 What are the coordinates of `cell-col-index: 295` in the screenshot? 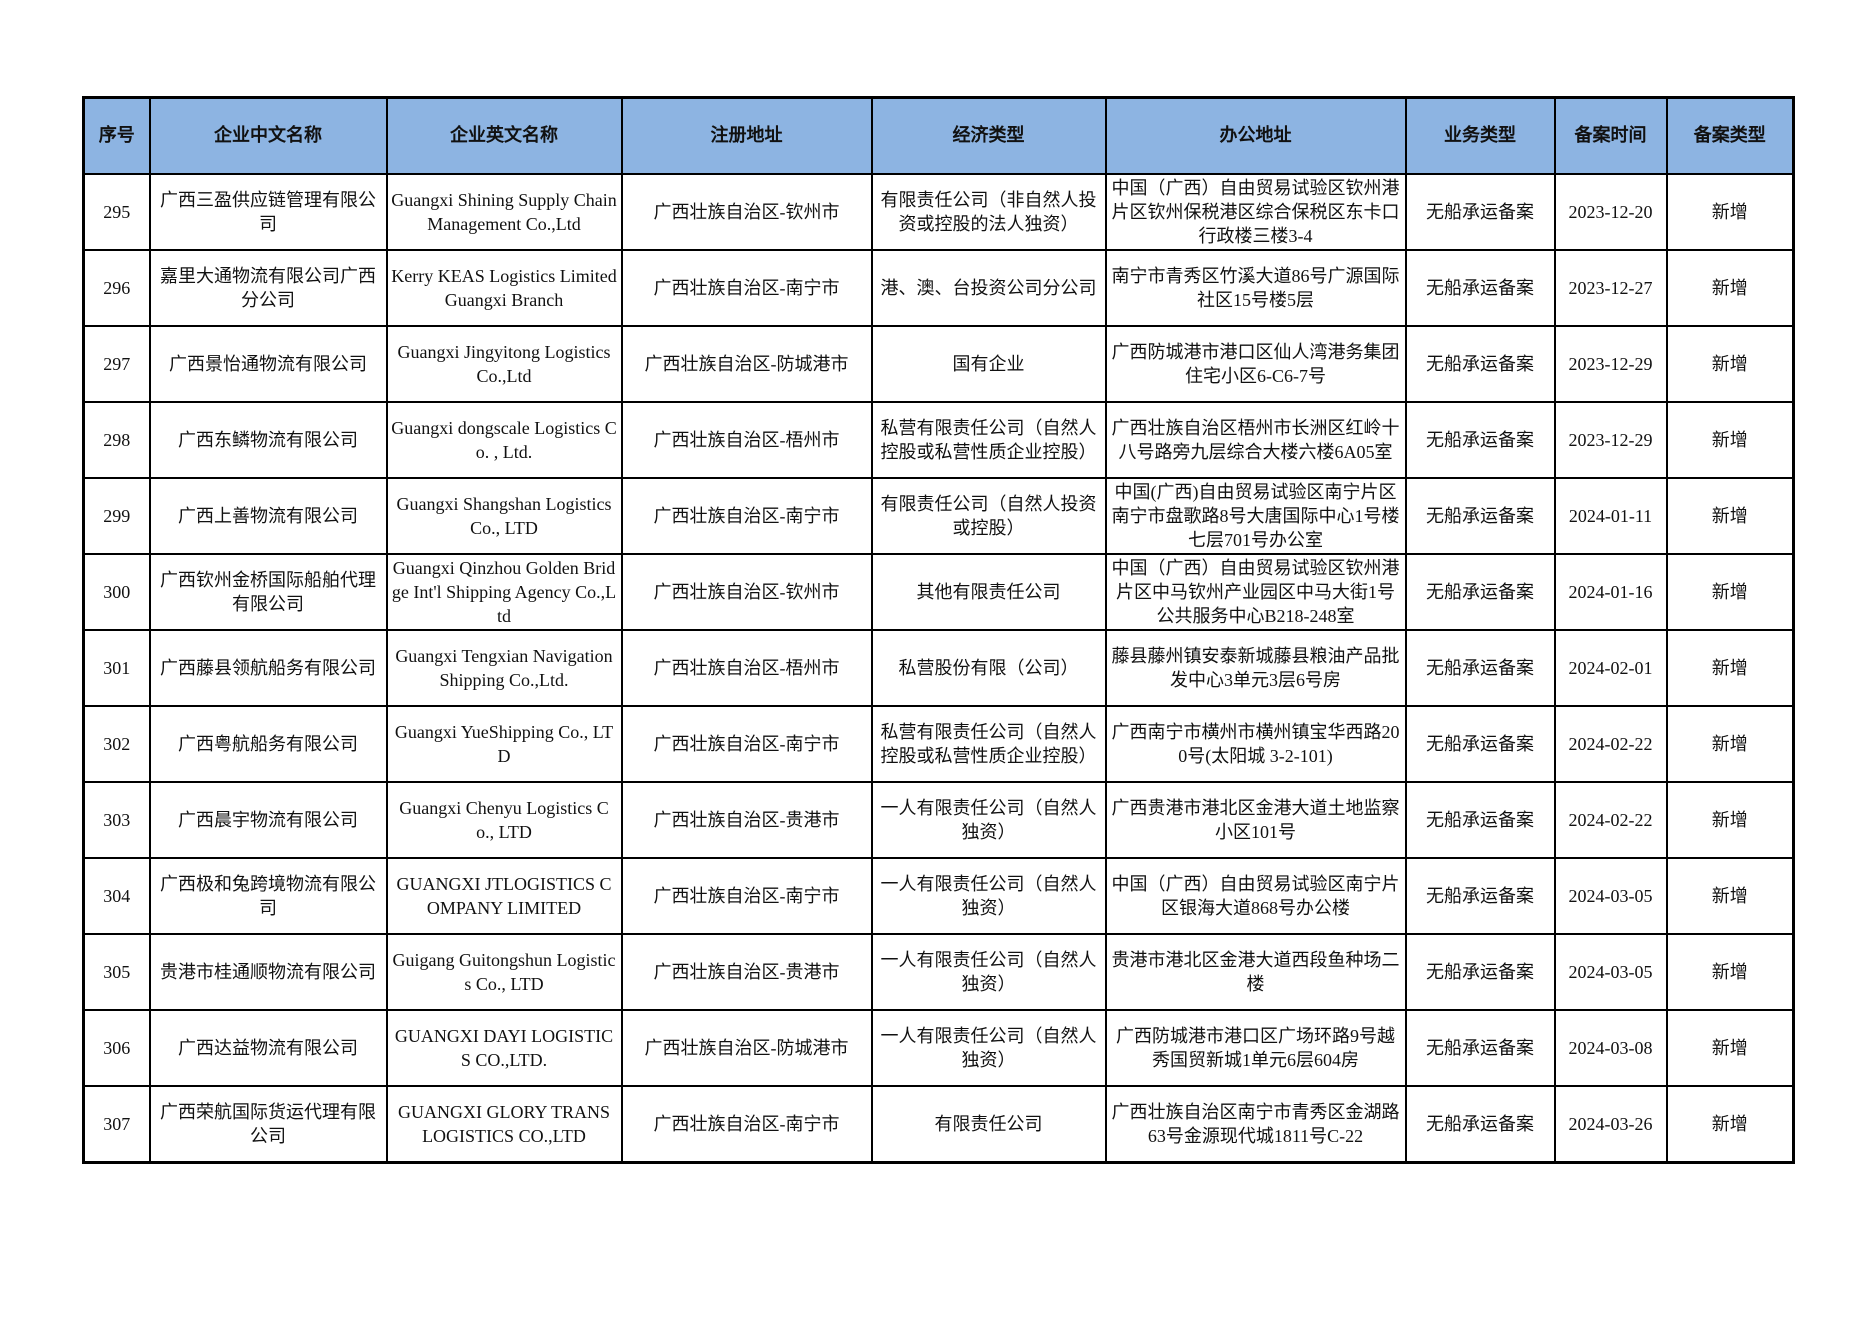 It's located at (116, 212).